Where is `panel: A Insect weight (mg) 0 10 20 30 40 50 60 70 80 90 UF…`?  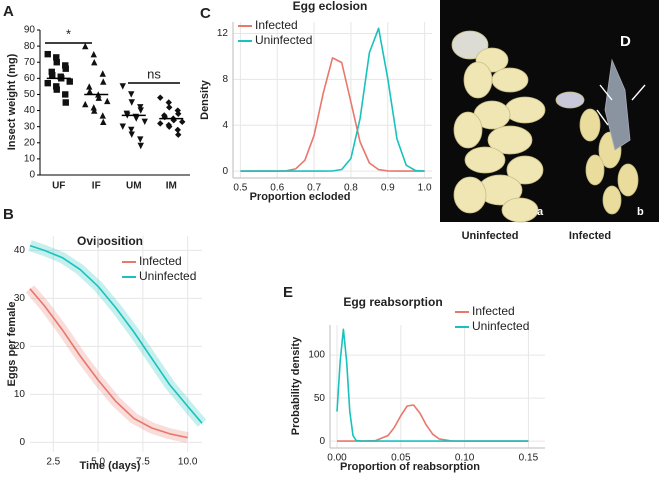 panel: A Insect weight (mg) 0 10 20 30 40 50 60 70 80 90 UF… is located at coordinates (96, 97).